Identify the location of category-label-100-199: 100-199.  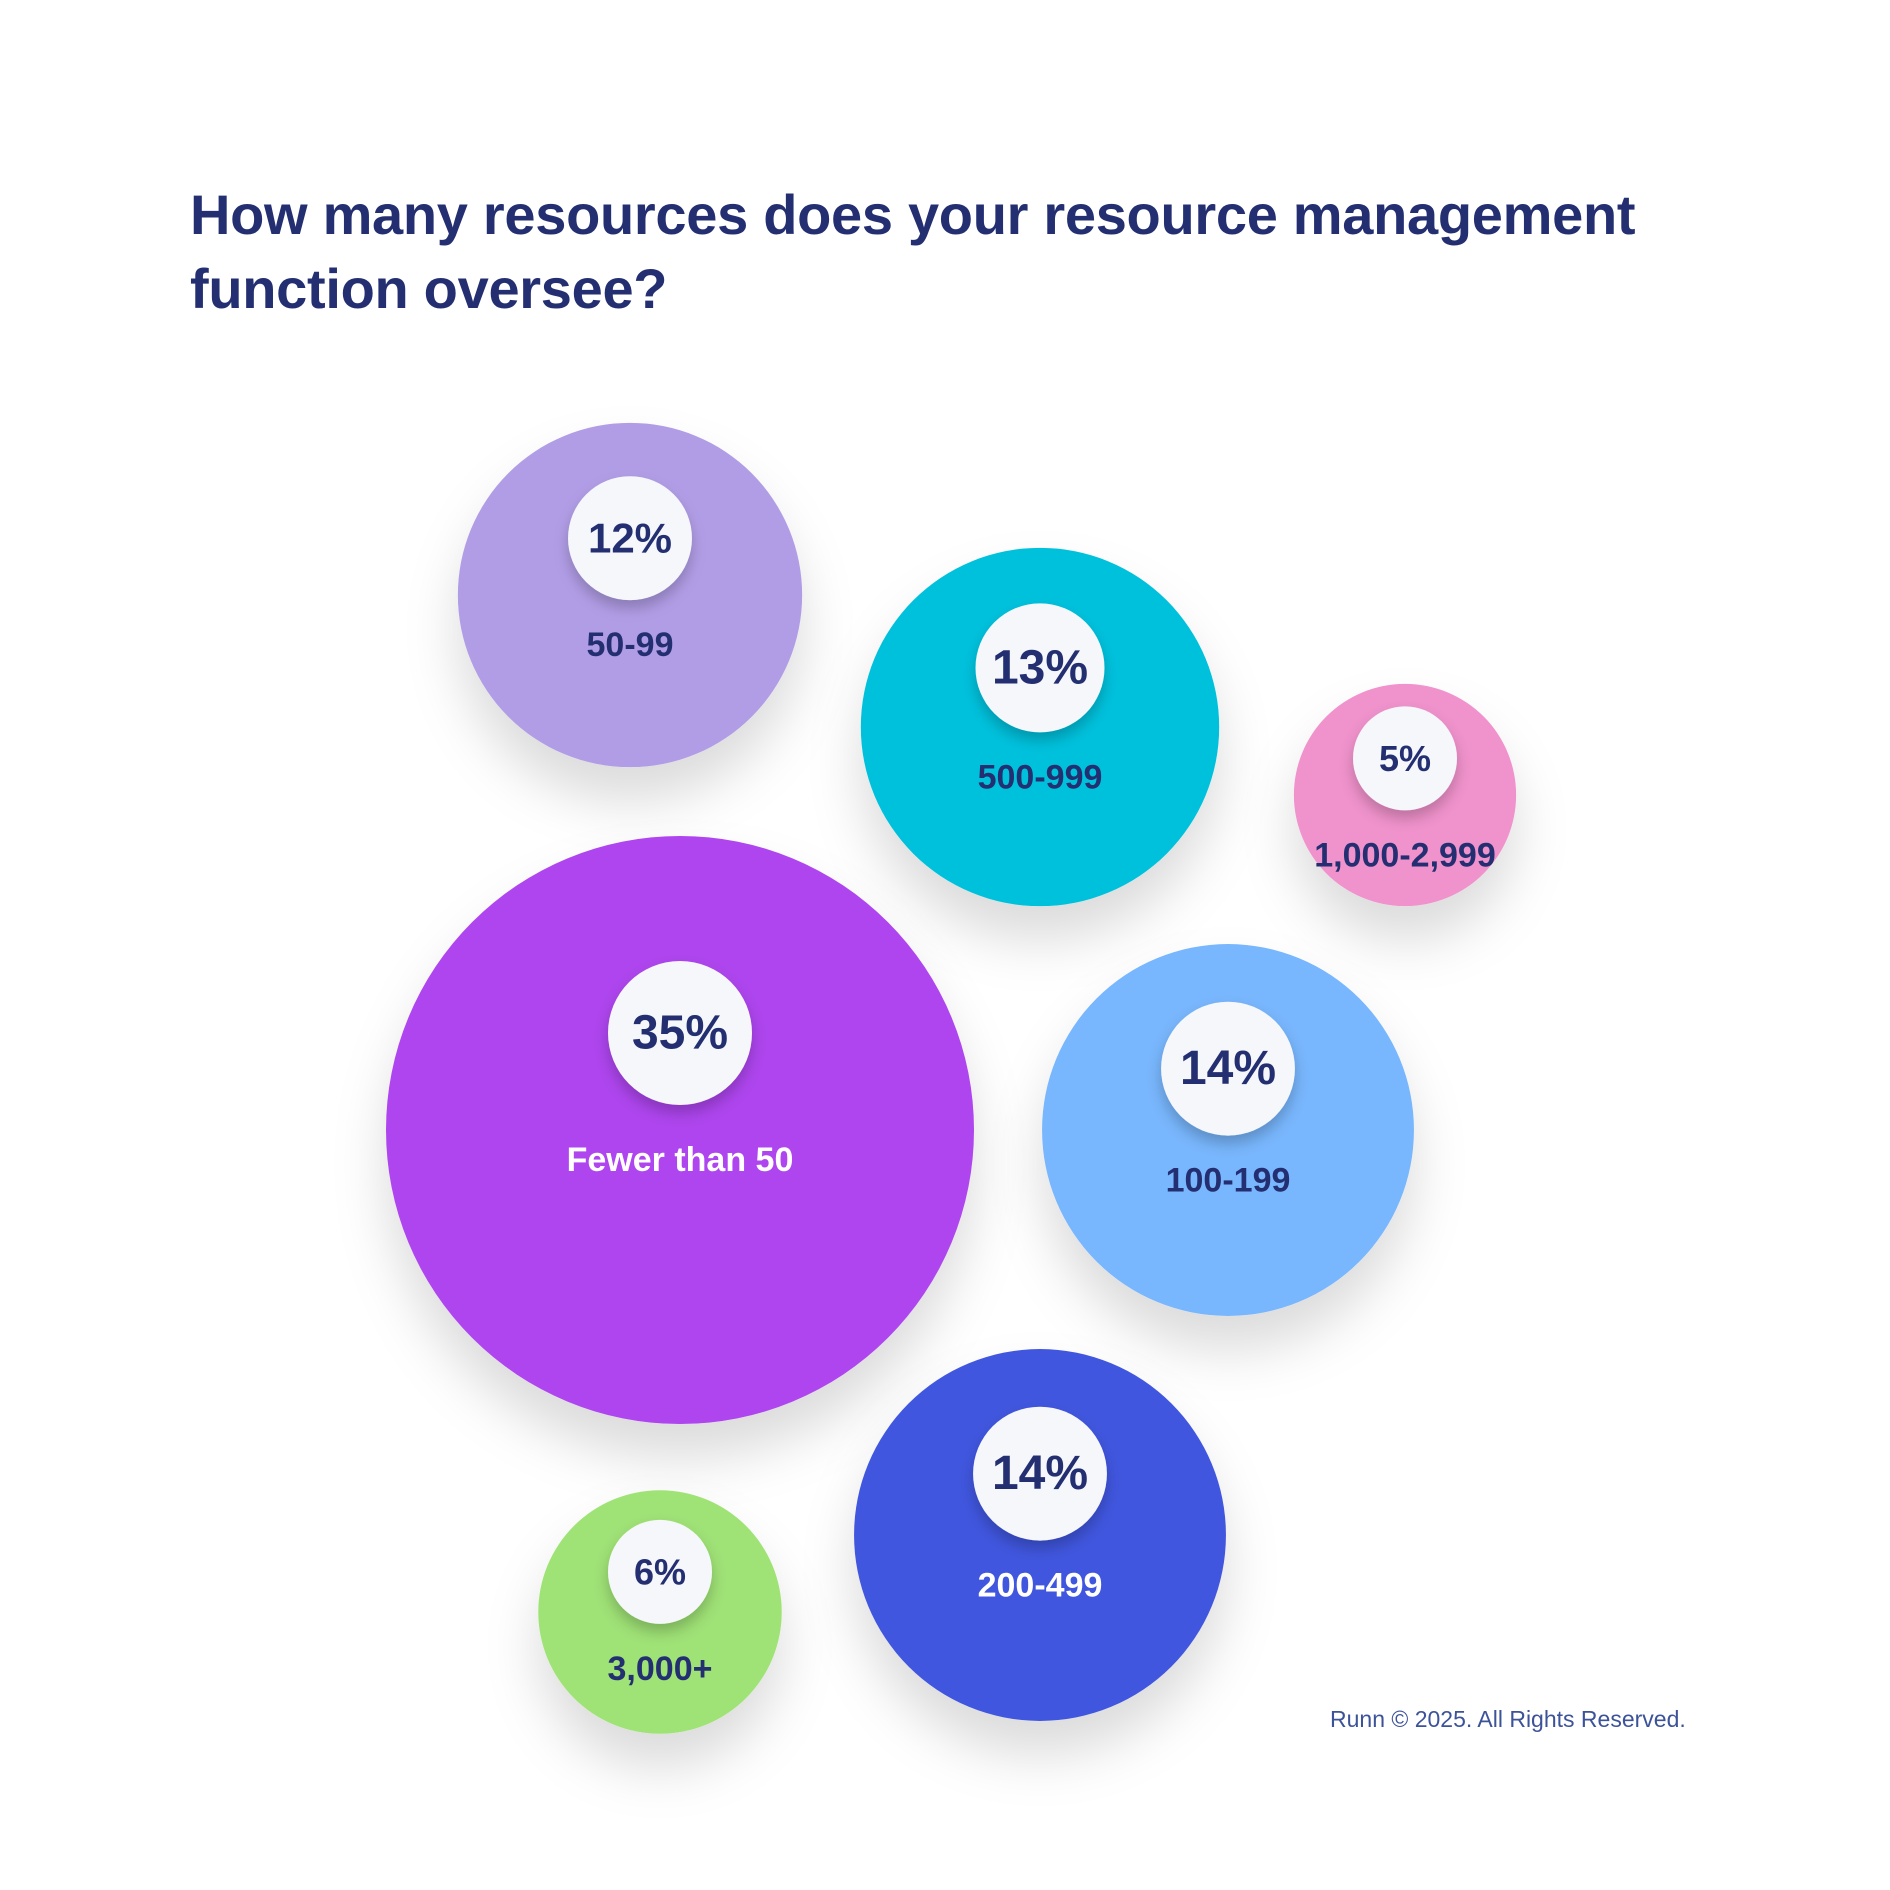
(1228, 1181).